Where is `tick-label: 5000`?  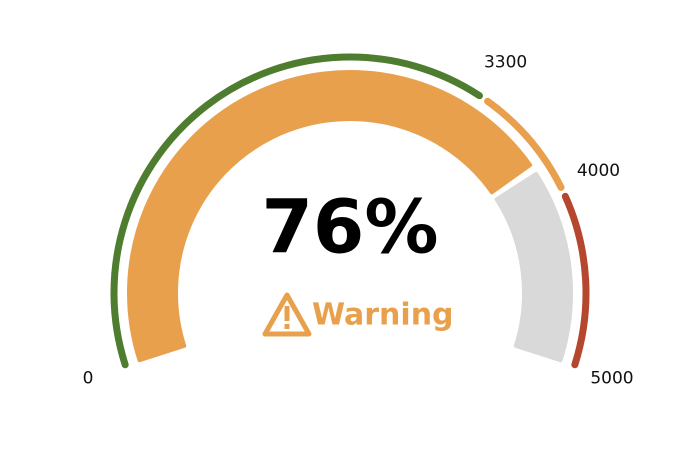
tick-label: 5000 is located at coordinates (611, 379).